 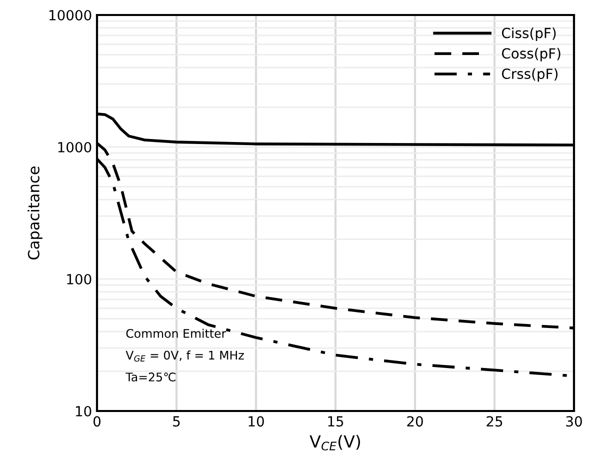 I want to click on annotation: V$_{GE}$ = 0V, f = 1 MHz, so click(x=185, y=356).